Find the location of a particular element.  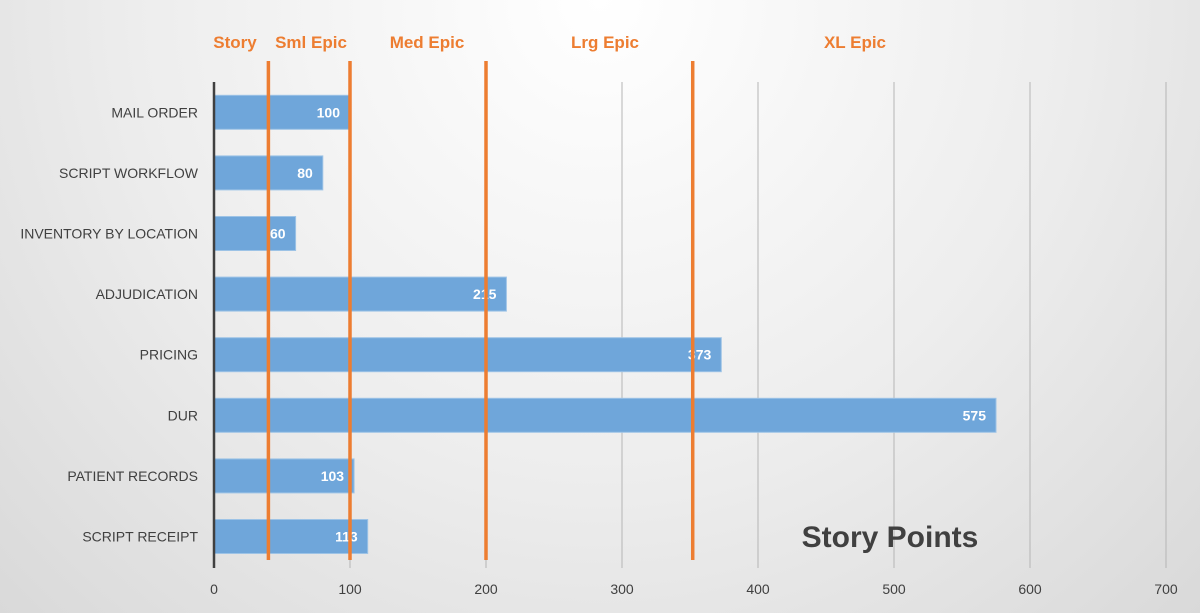

category-label: PRICING is located at coordinates (169, 355).